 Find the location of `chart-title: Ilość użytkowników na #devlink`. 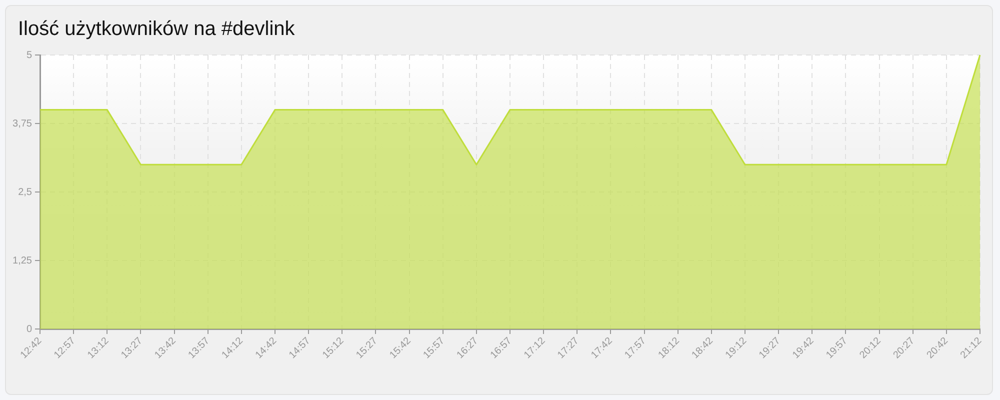

chart-title: Ilość użytkowników na #devlink is located at coordinates (156, 29).